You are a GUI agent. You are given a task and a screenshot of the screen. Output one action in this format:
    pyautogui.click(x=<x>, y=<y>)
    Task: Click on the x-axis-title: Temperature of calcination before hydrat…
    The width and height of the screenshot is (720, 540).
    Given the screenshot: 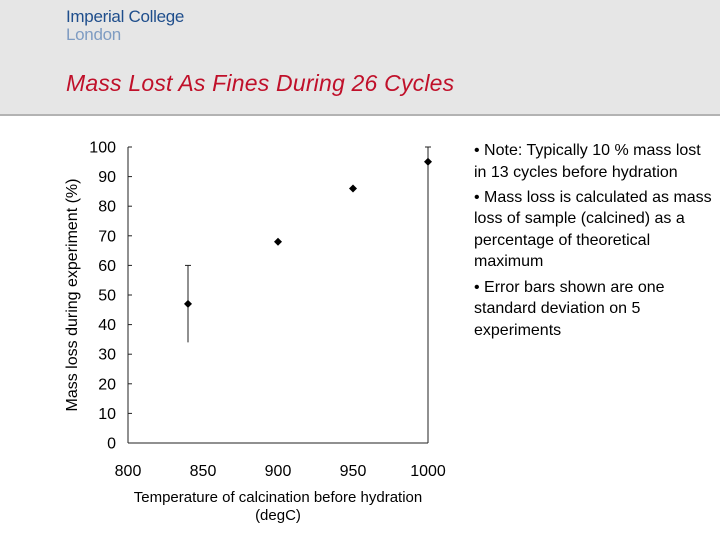 What is the action you would take?
    pyautogui.click(x=278, y=497)
    